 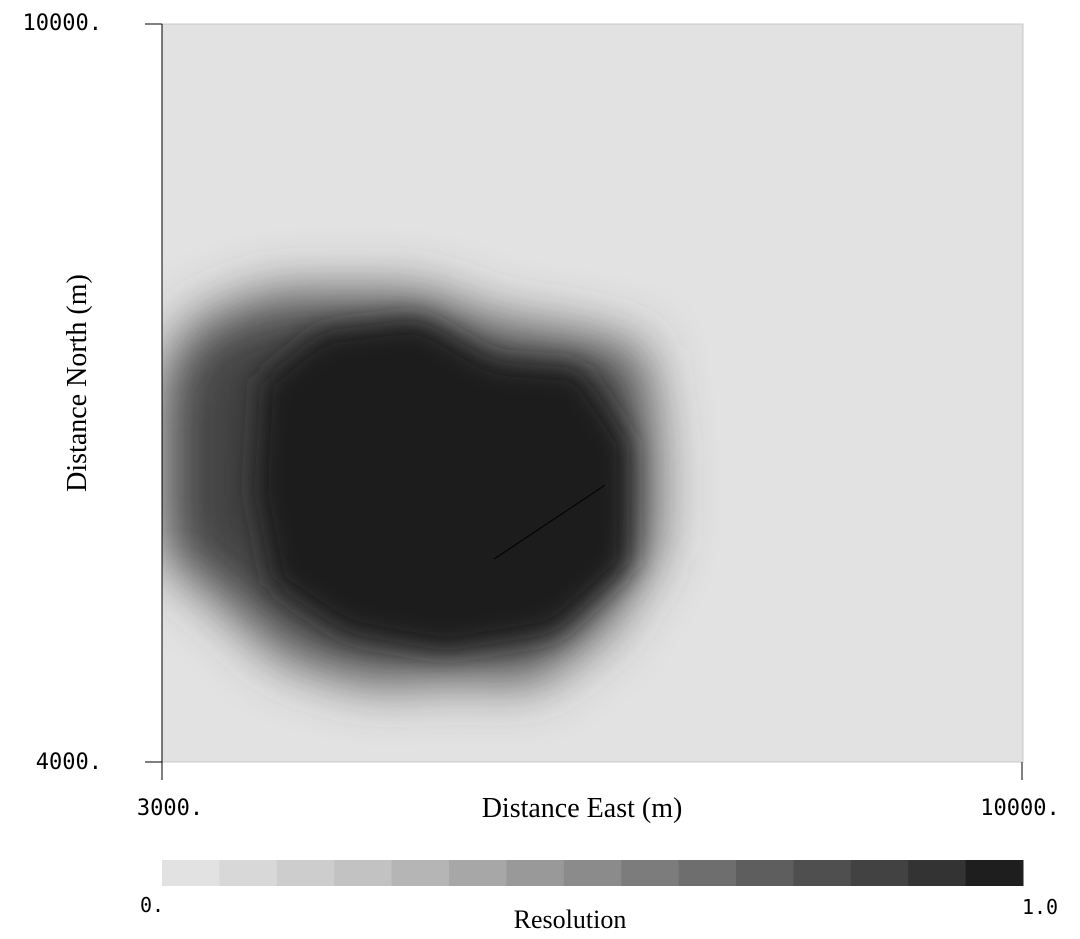 What do you see at coordinates (582, 808) in the screenshot?
I see `x-axis-label: Distance East (m)` at bounding box center [582, 808].